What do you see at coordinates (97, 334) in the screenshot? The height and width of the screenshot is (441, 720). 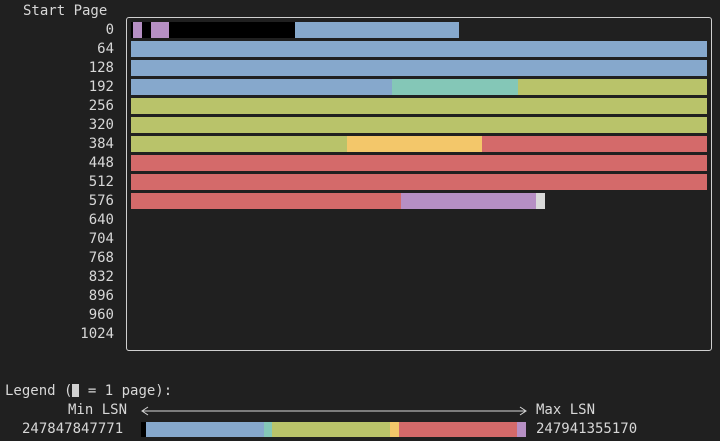 I see `row-label: 1024` at bounding box center [97, 334].